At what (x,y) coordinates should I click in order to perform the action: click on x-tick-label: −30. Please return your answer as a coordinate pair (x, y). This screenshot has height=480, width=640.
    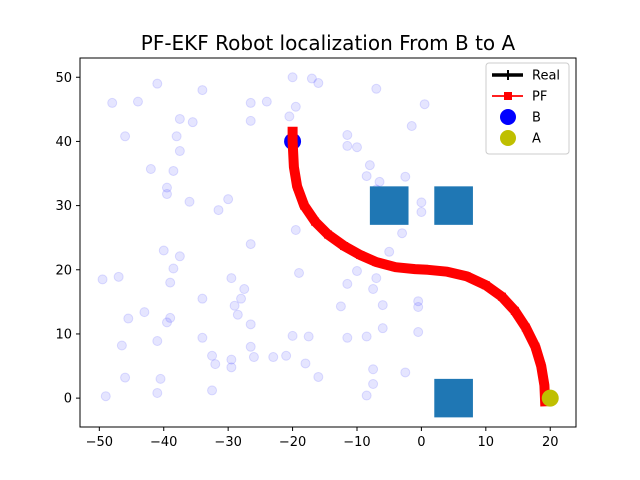
    Looking at the image, I should click on (227, 442).